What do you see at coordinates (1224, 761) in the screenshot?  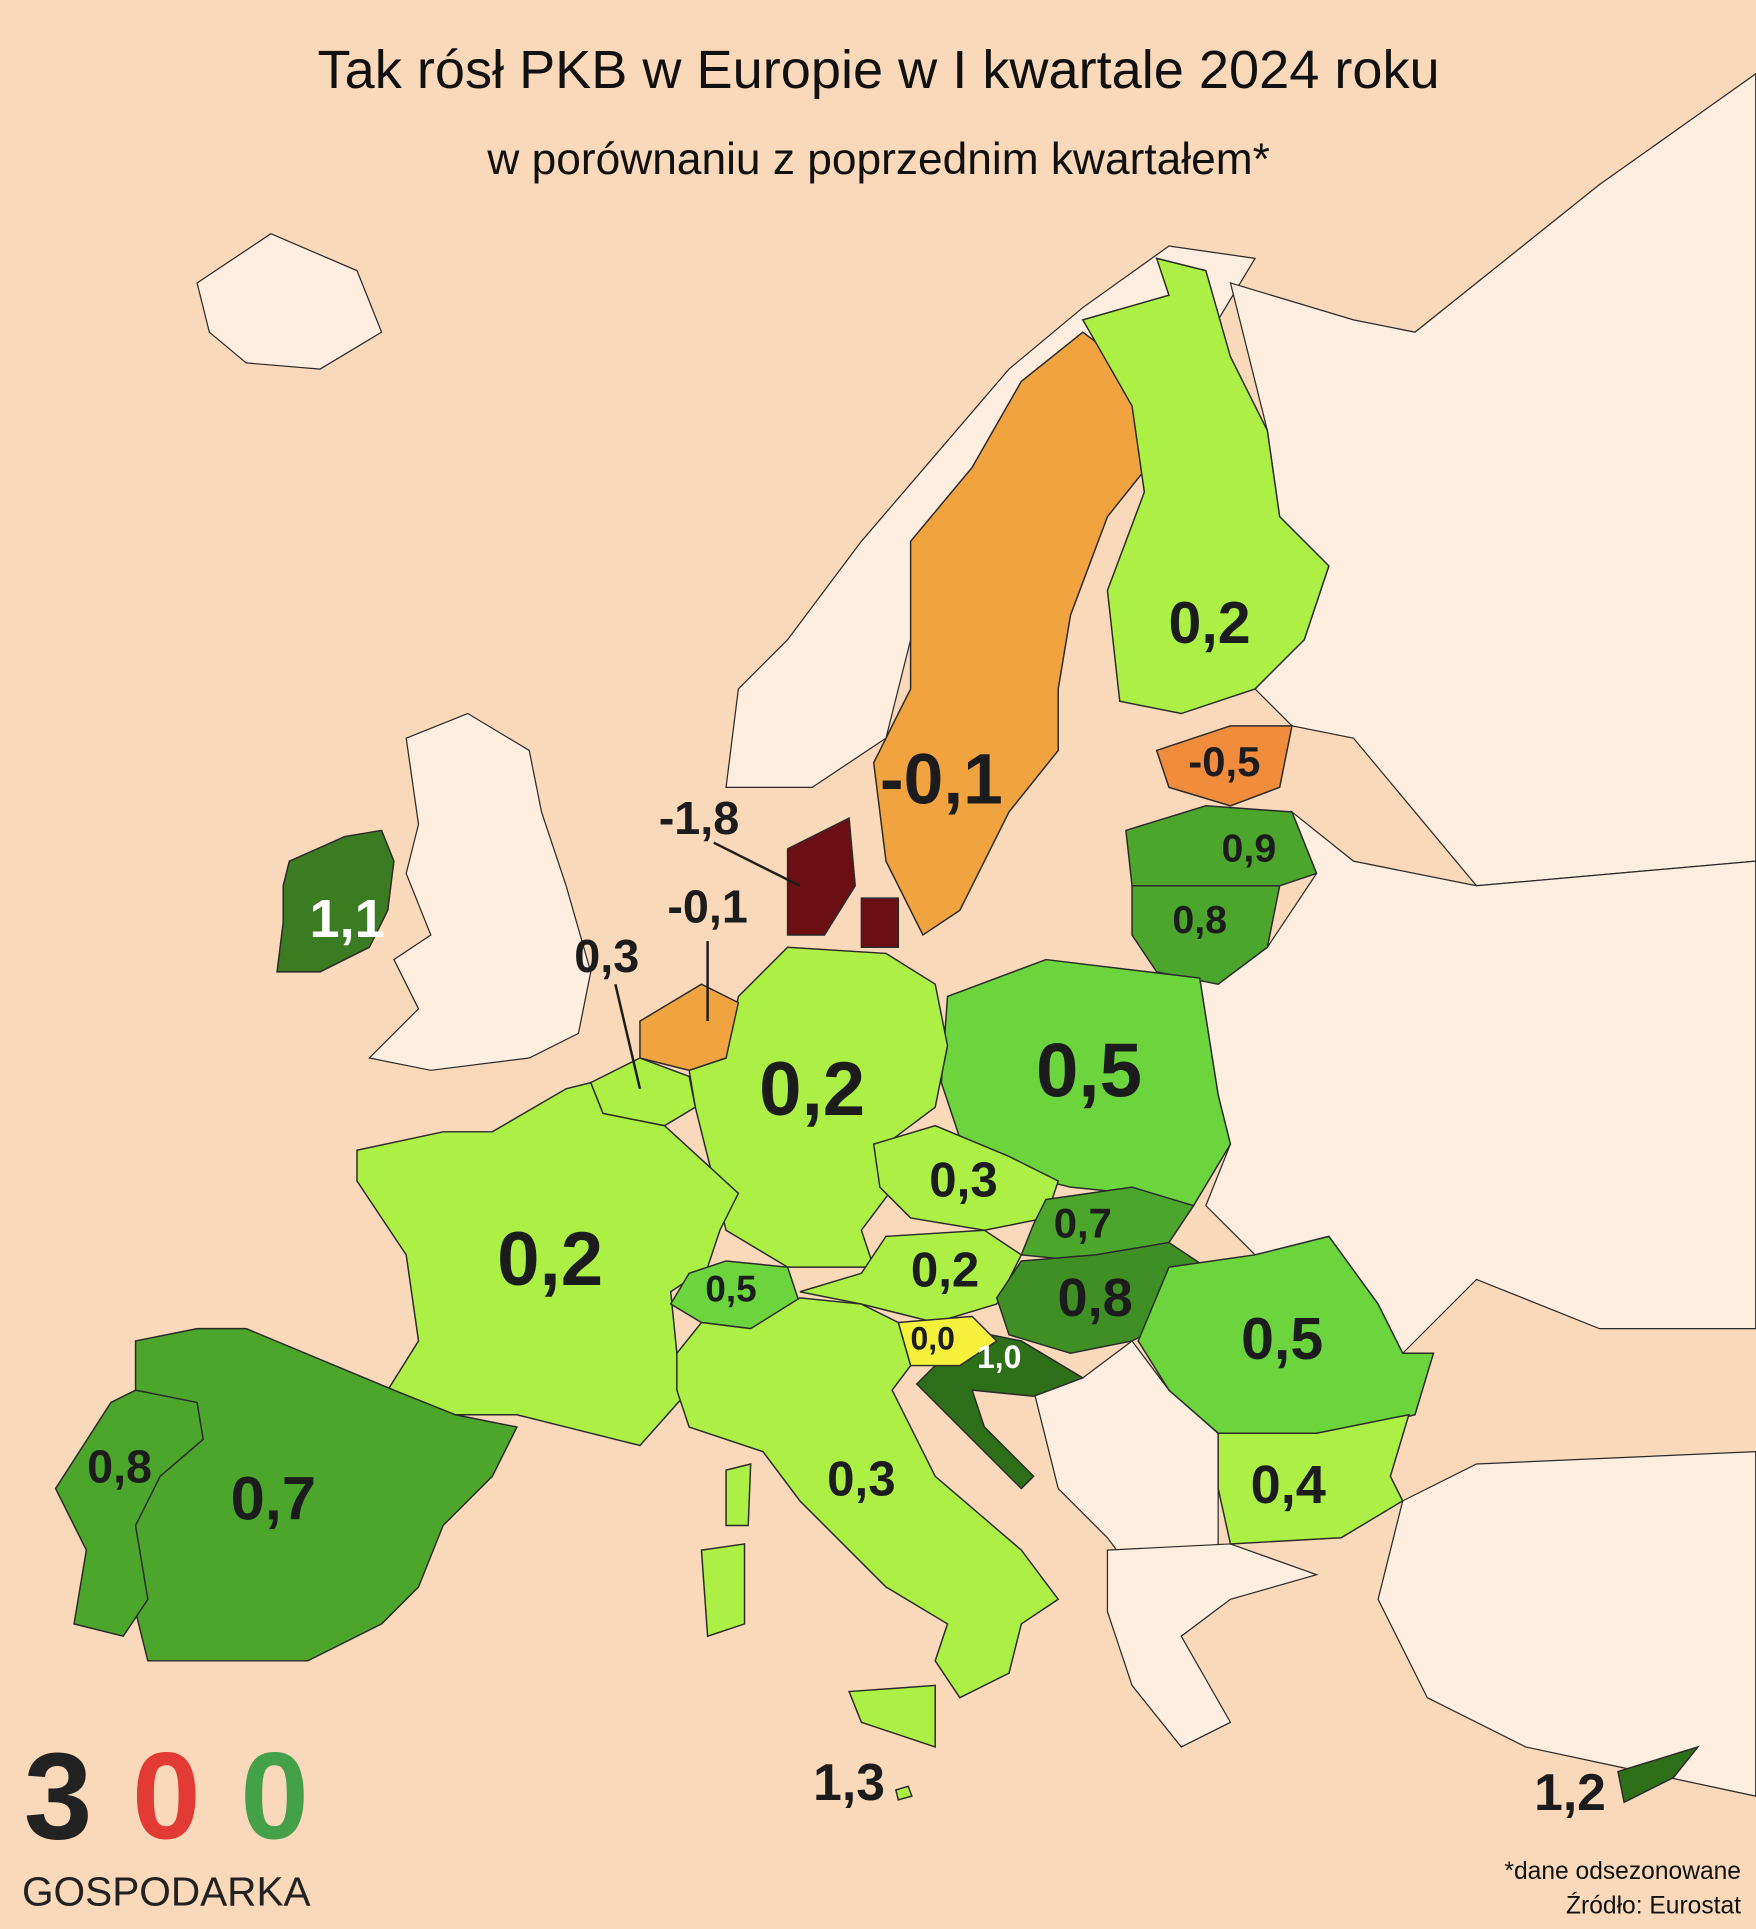 I see `value-label: -0,5` at bounding box center [1224, 761].